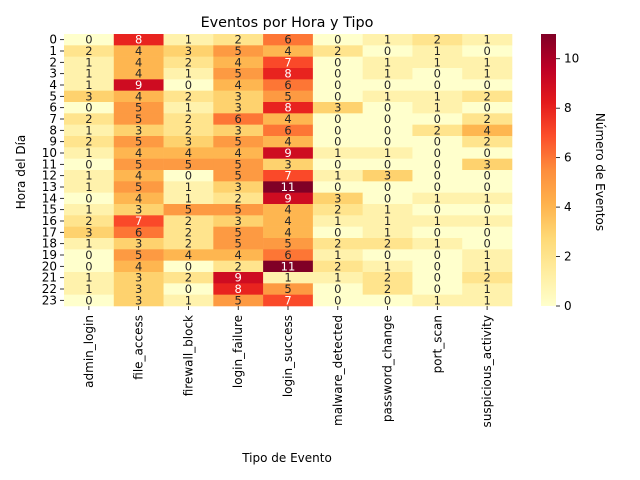 The height and width of the screenshot is (480, 640). What do you see at coordinates (53, 142) in the screenshot?
I see `y-tick-label: 9` at bounding box center [53, 142].